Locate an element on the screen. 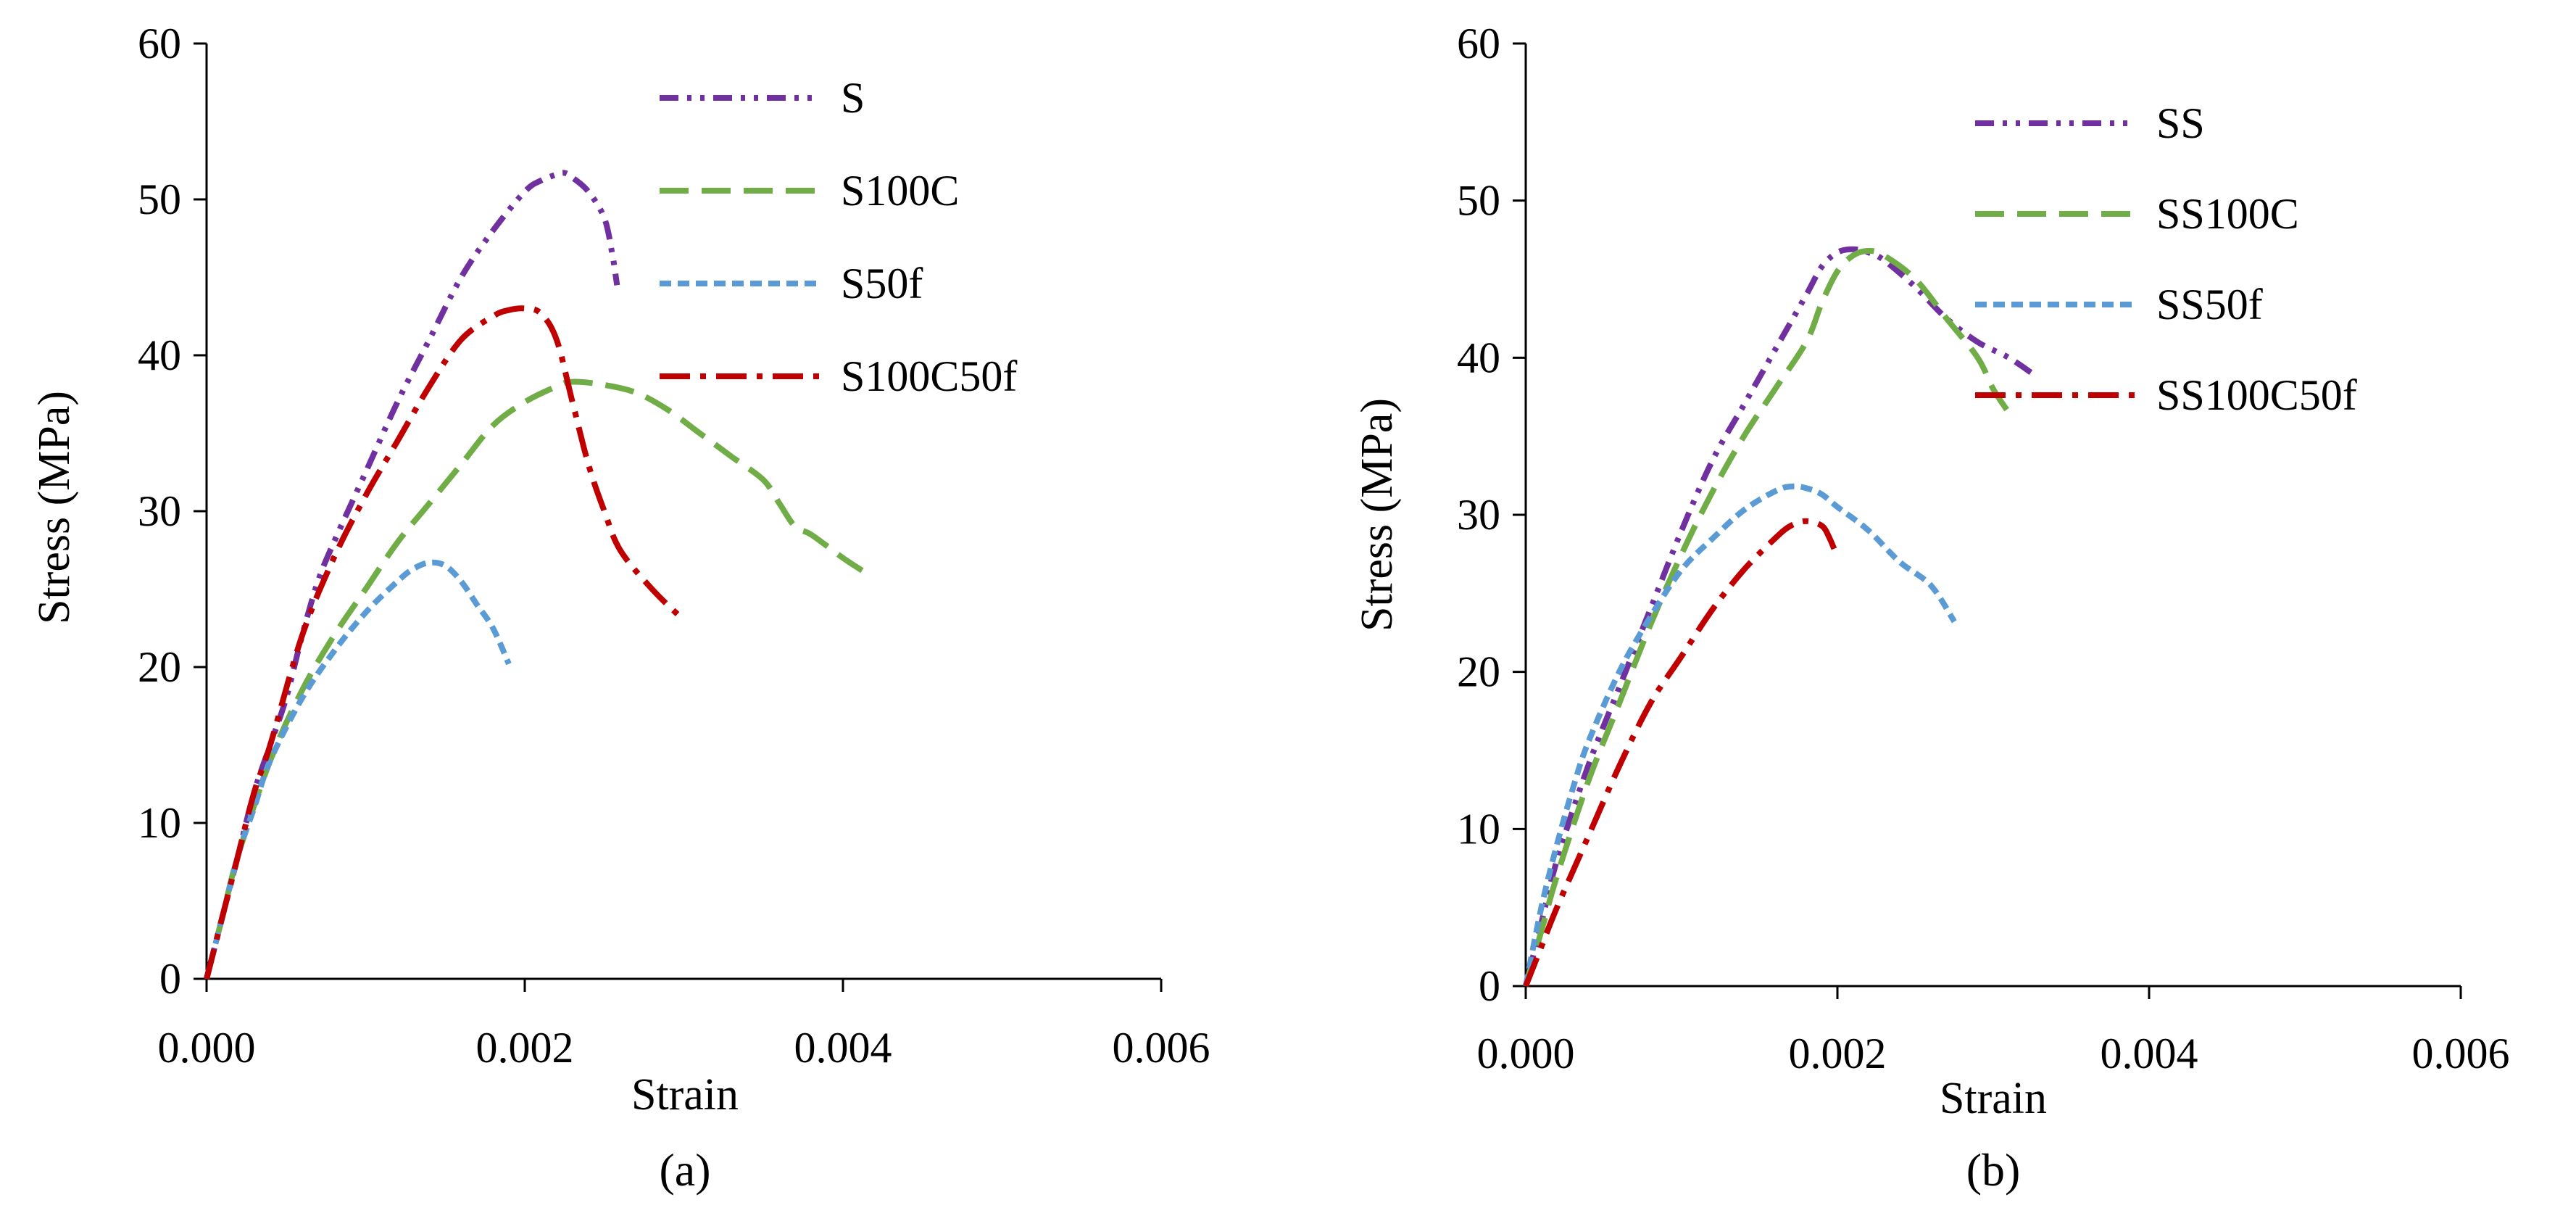 The height and width of the screenshot is (1221, 2576). legend-label: S100C is located at coordinates (900, 191).